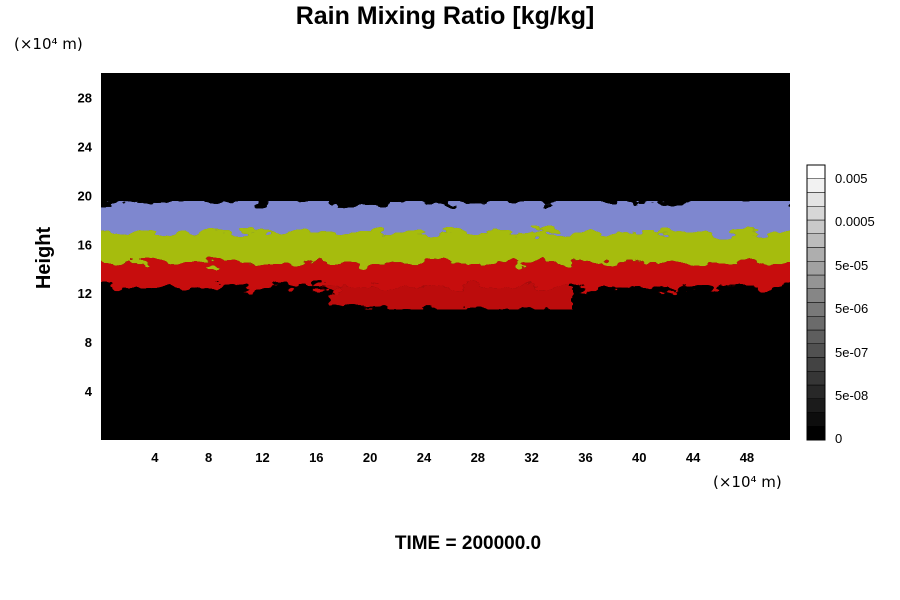  I want to click on y-tick-label: 4, so click(89, 391).